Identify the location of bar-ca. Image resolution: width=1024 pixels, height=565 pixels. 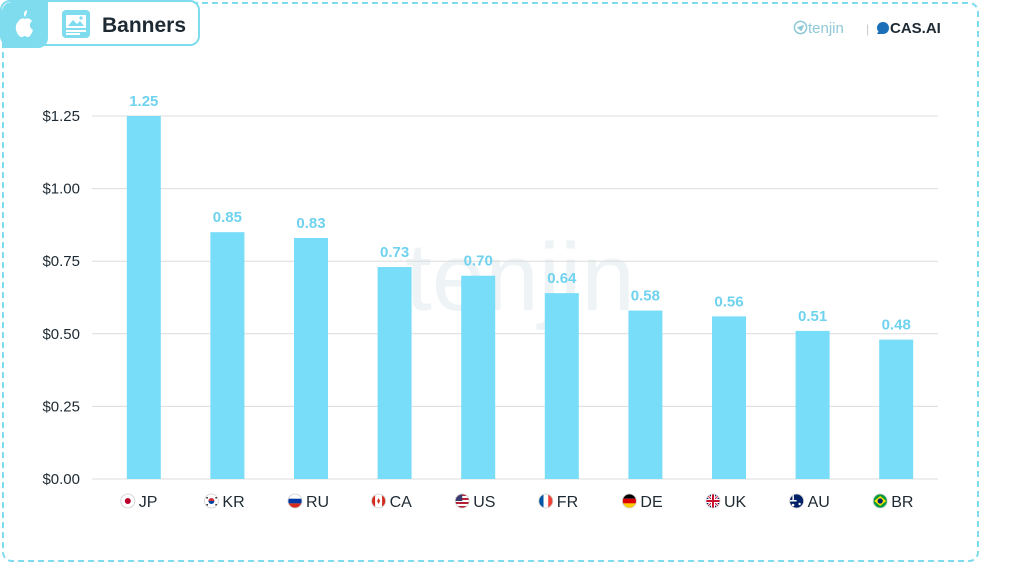
(394, 373).